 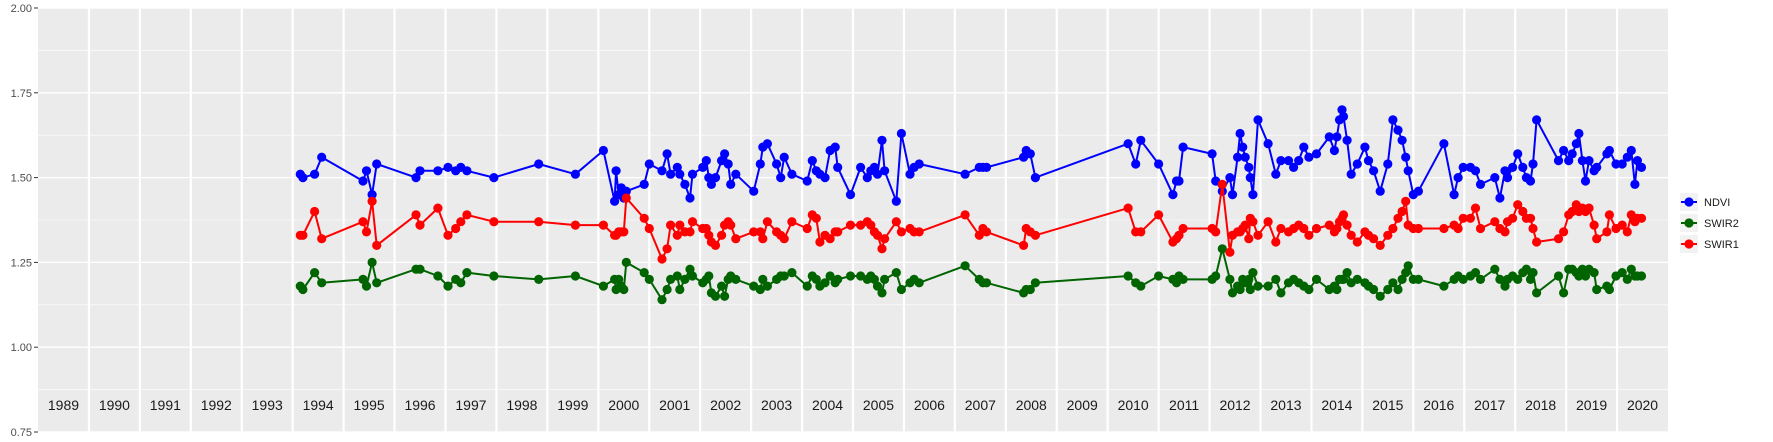 What do you see at coordinates (318, 405) in the screenshot?
I see `year-label: 1994` at bounding box center [318, 405].